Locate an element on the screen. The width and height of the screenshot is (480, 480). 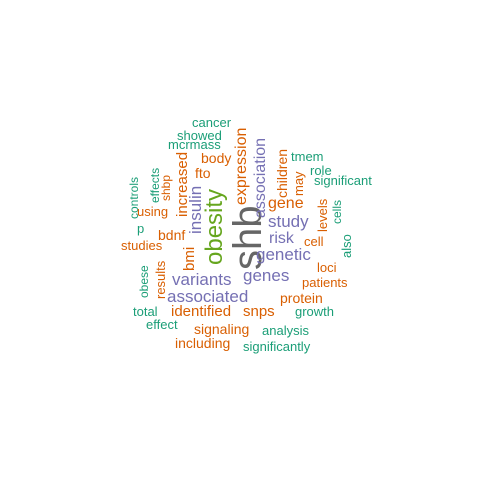
word-associated: associated is located at coordinates (208, 296).